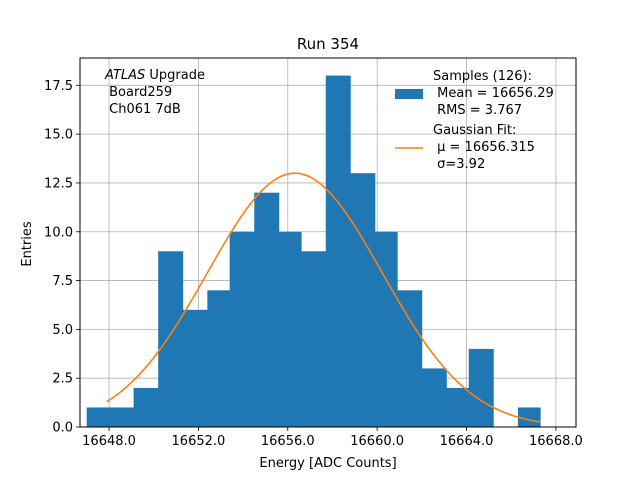 The image size is (640, 480). I want to click on annotation-line-1: ATLAS Upgrade, so click(154, 75).